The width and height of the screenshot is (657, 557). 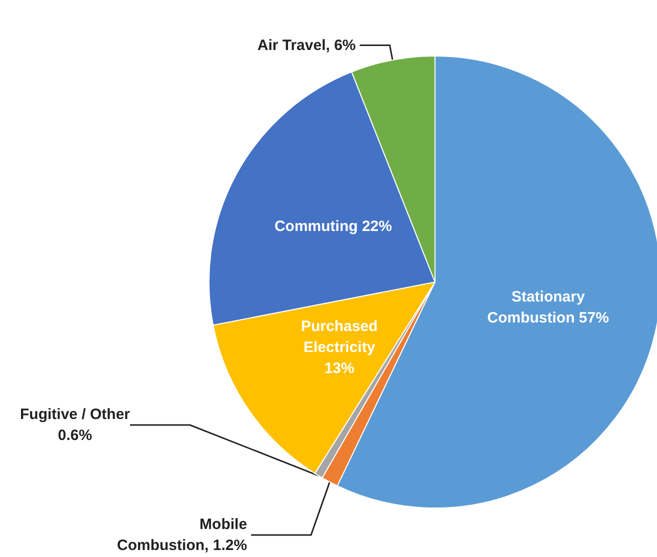 What do you see at coordinates (75, 435) in the screenshot?
I see `data-label: 0.6%` at bounding box center [75, 435].